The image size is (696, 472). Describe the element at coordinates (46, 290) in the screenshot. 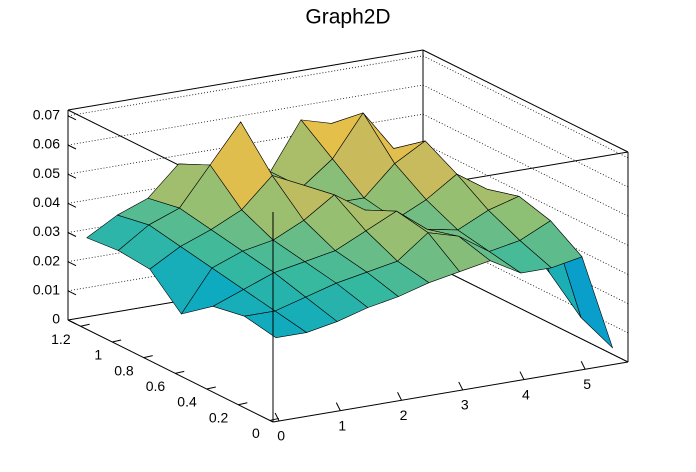

I see `z-tick-label: 0.01` at that location.